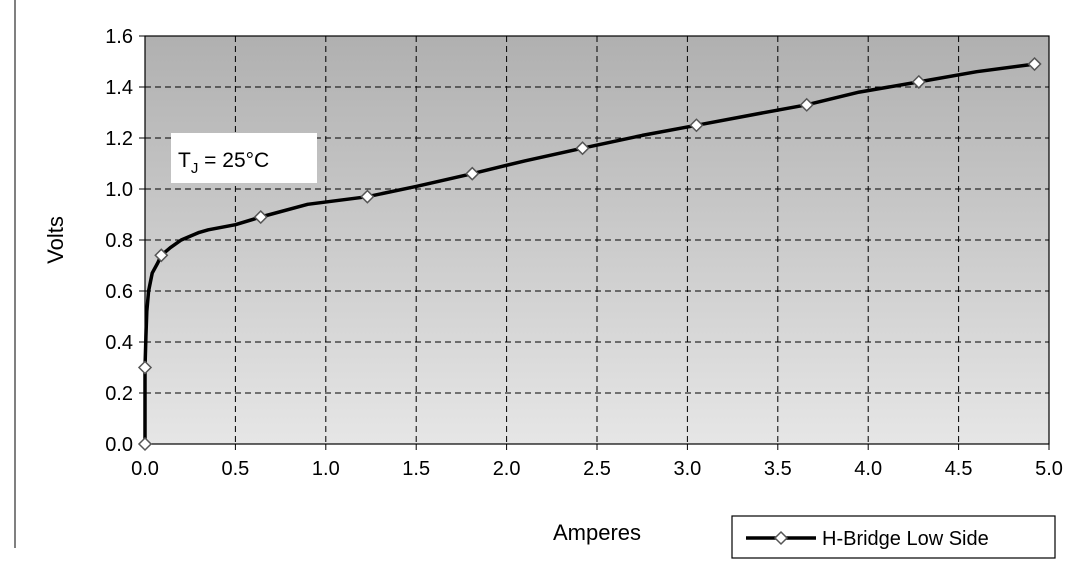 This screenshot has height=564, width=1088. What do you see at coordinates (119, 241) in the screenshot?
I see `y-tick-label: 0.8` at bounding box center [119, 241].